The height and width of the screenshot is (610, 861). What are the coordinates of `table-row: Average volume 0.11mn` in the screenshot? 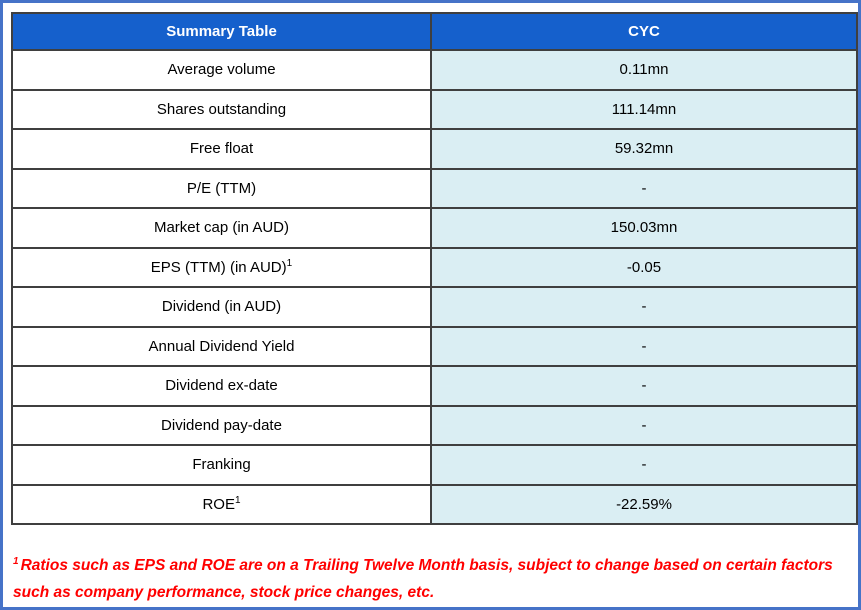 It's located at (434, 70).